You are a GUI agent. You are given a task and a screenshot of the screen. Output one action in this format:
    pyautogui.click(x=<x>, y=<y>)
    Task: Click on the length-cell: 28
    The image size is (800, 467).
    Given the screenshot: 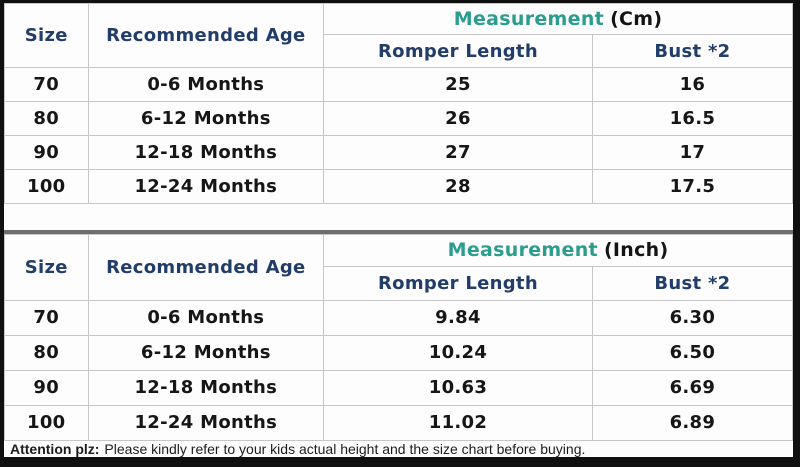 What is the action you would take?
    pyautogui.click(x=458, y=186)
    